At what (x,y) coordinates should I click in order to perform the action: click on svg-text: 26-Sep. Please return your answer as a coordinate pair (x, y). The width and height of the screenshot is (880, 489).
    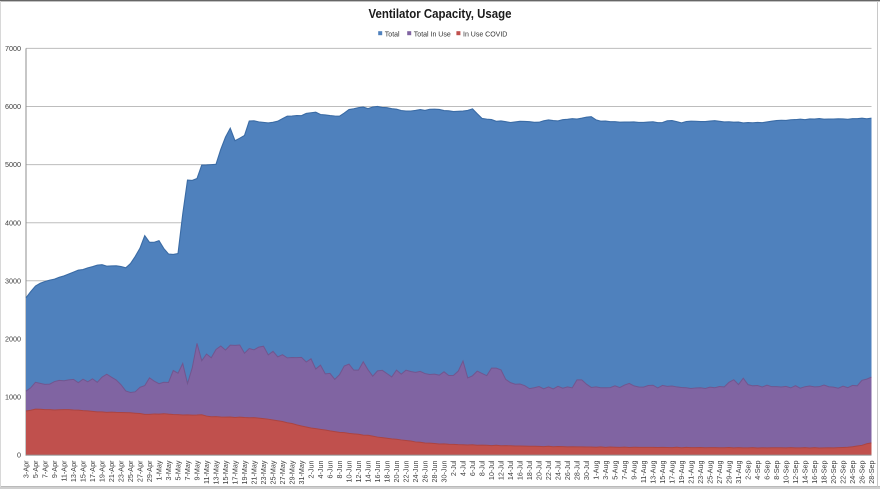
    Looking at the image, I should click on (862, 472).